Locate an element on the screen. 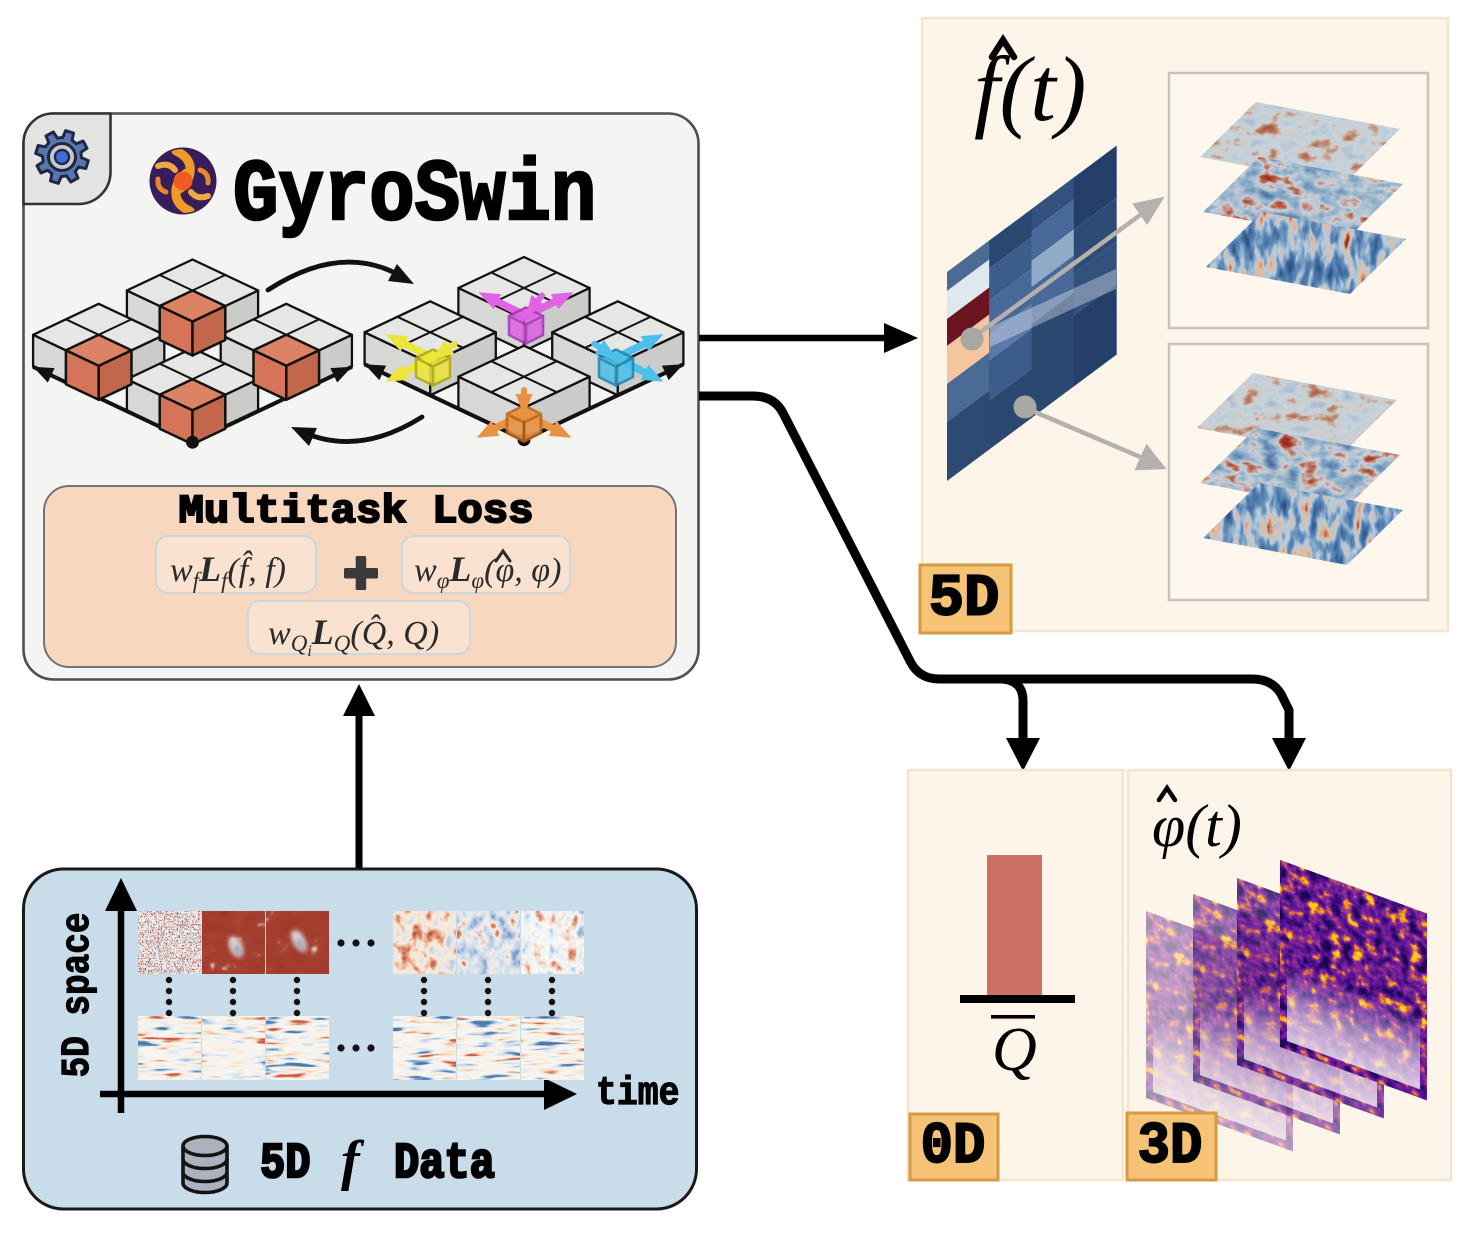  svg-text: time is located at coordinates (638, 1094).